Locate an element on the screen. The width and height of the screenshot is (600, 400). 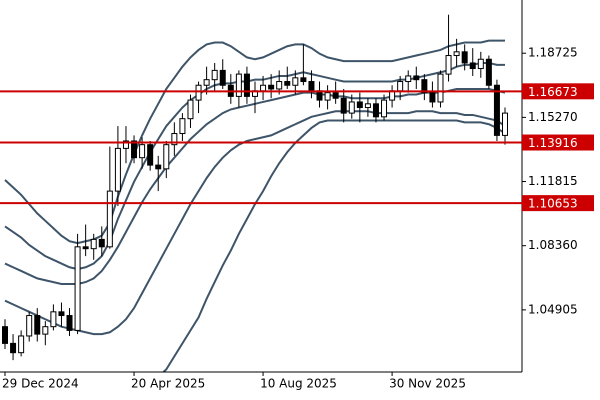
x-tick-label: 20 Apr 2025 is located at coordinates (168, 384).